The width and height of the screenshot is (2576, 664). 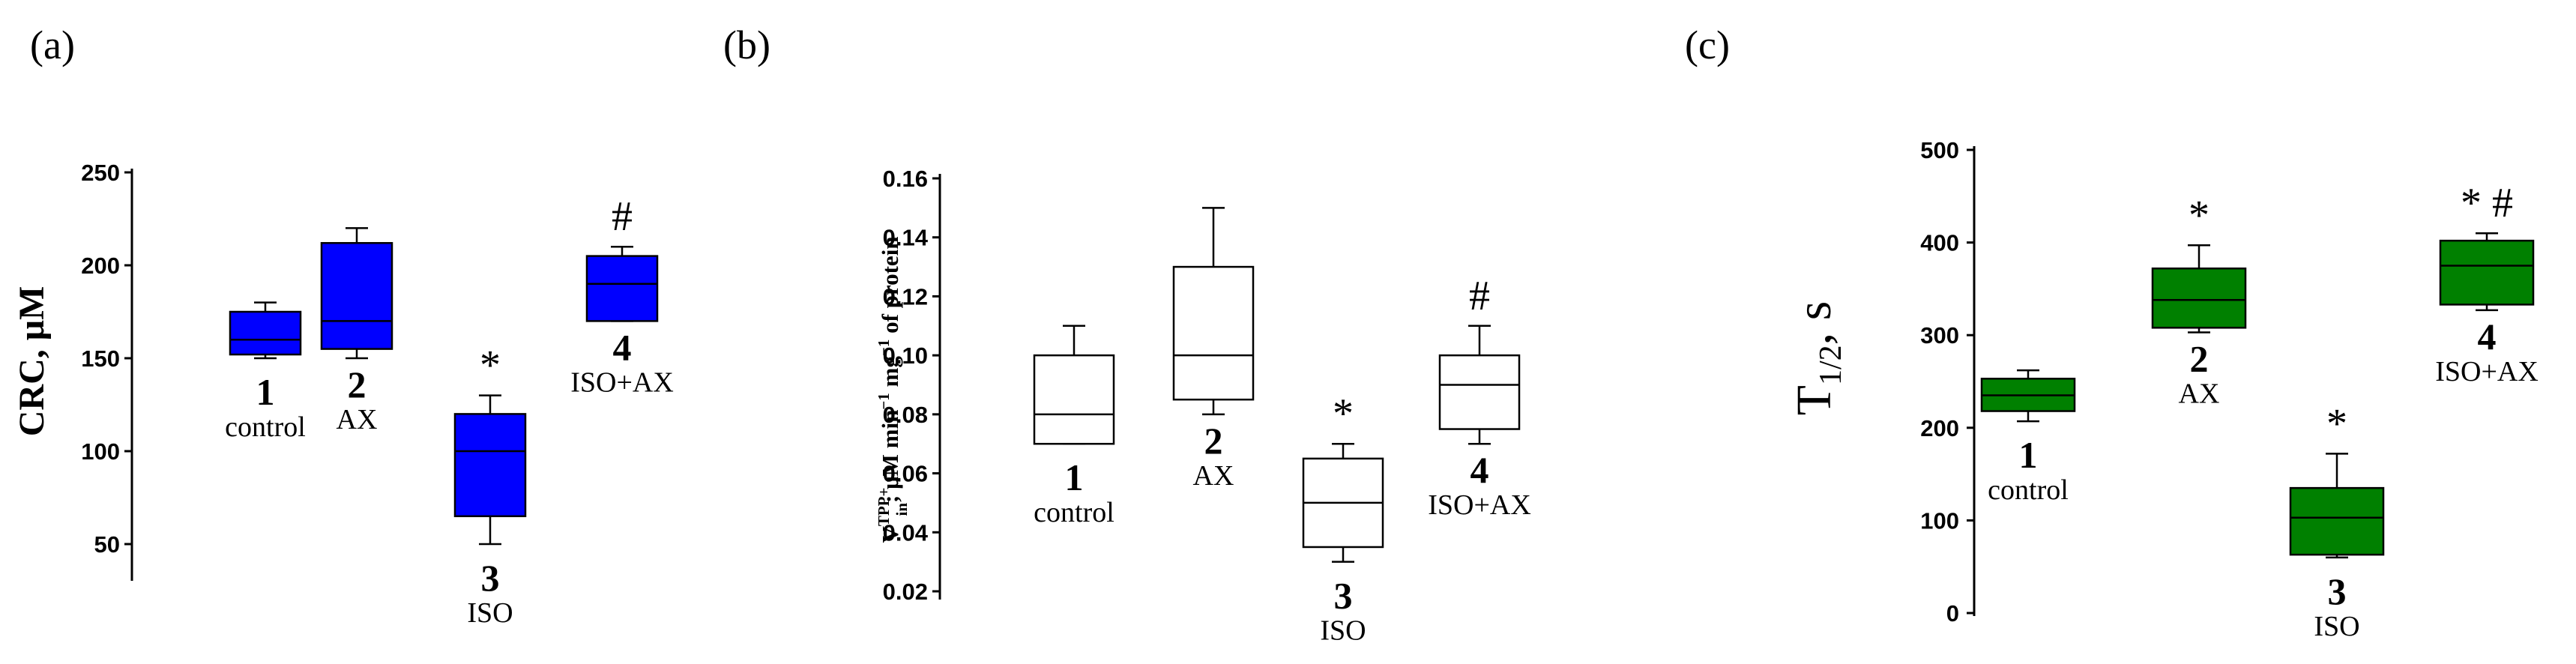 I want to click on box-a-2: 2AX, so click(x=357, y=331).